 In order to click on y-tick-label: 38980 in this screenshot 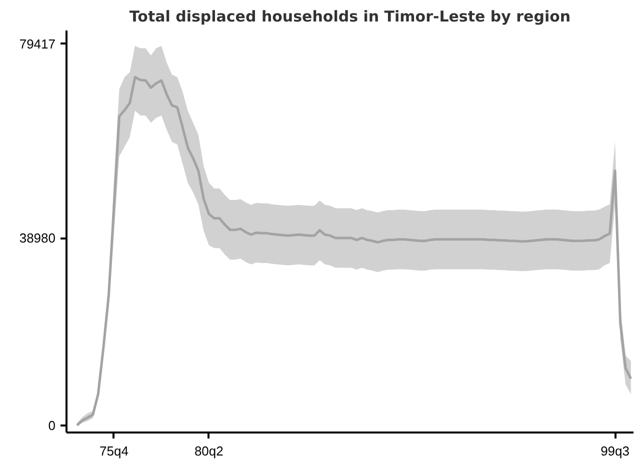, I will do `click(37, 238)`.